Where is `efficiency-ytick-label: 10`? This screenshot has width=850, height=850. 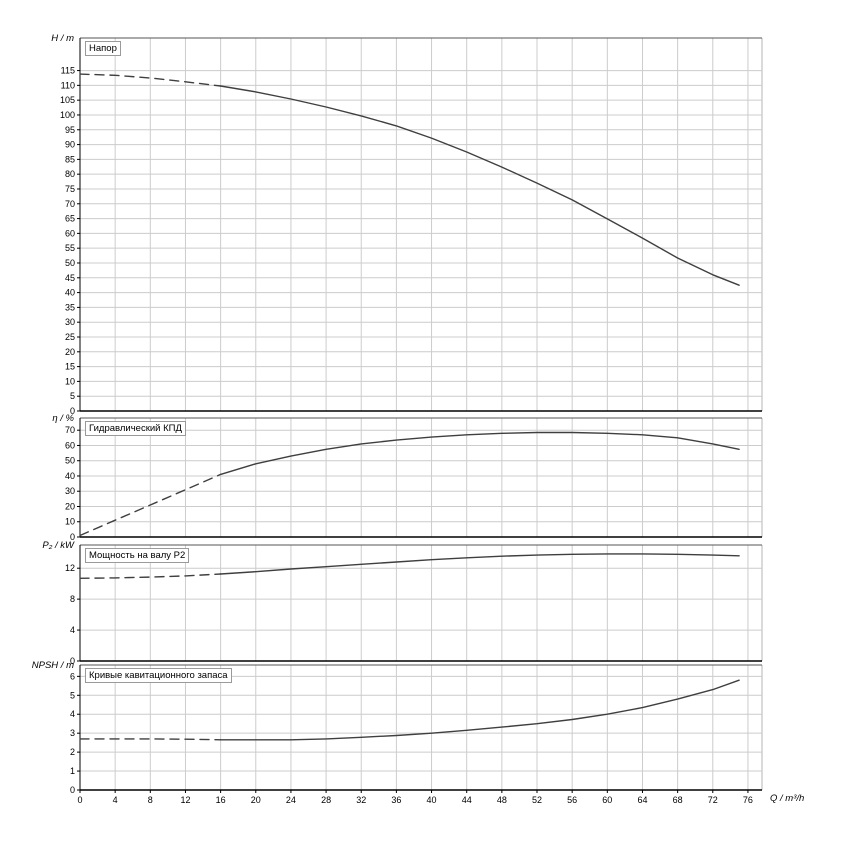
efficiency-ytick-label: 10 is located at coordinates (70, 522).